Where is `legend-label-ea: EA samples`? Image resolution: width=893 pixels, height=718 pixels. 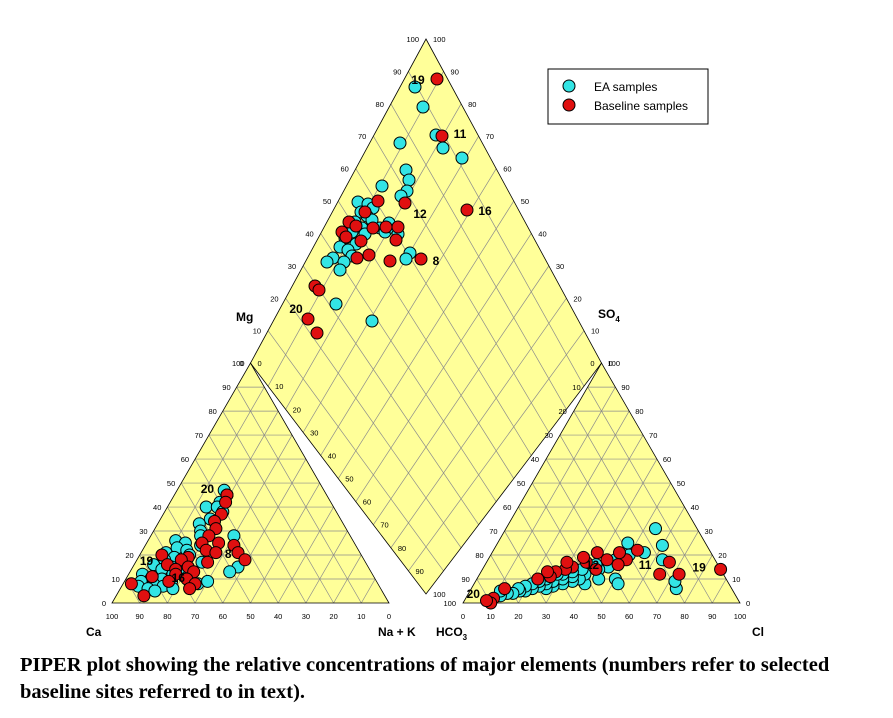 legend-label-ea: EA samples is located at coordinates (625, 87).